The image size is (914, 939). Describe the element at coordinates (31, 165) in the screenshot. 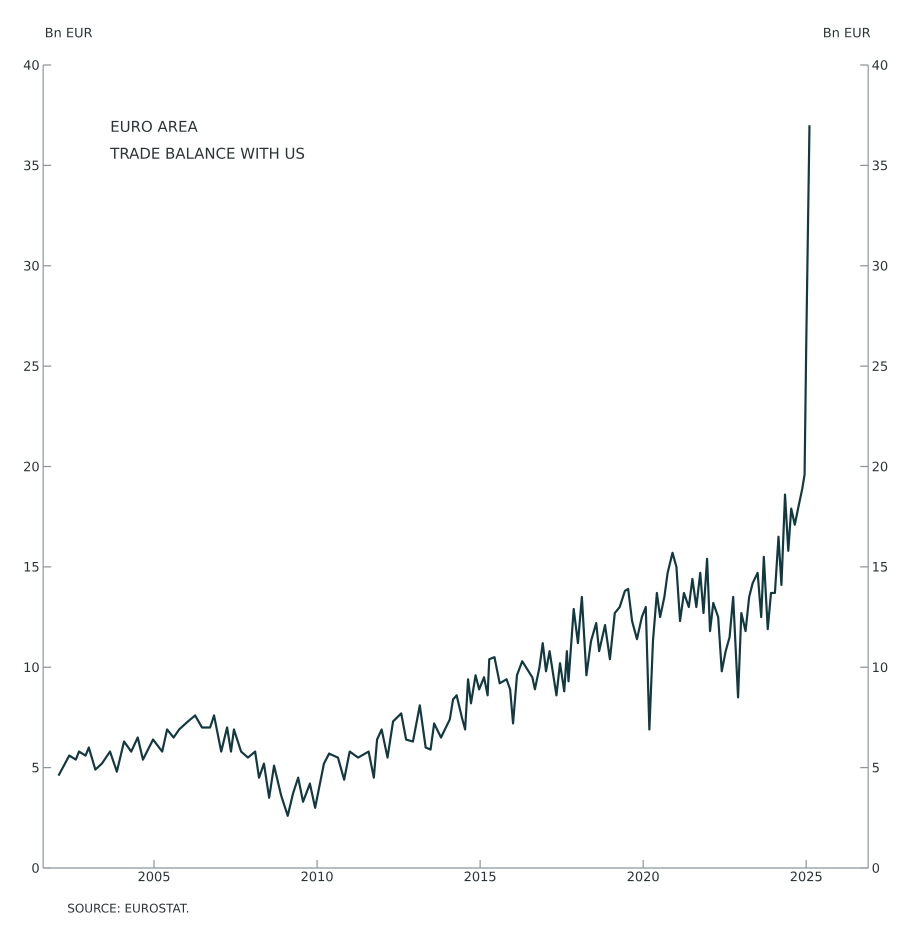

I see `y-tick-label: 35` at that location.